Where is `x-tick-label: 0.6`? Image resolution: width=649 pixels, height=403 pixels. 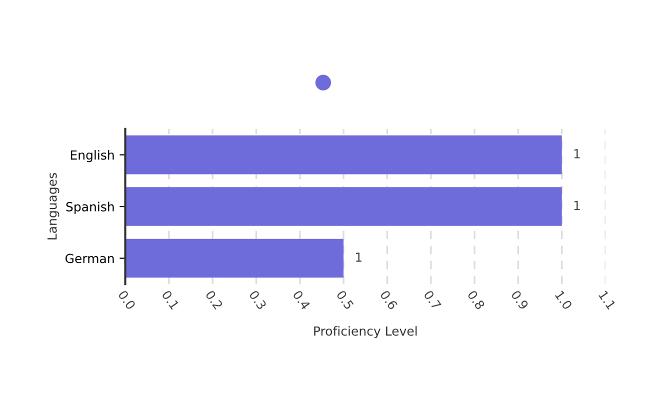
x-tick-label: 0.6 is located at coordinates (389, 300).